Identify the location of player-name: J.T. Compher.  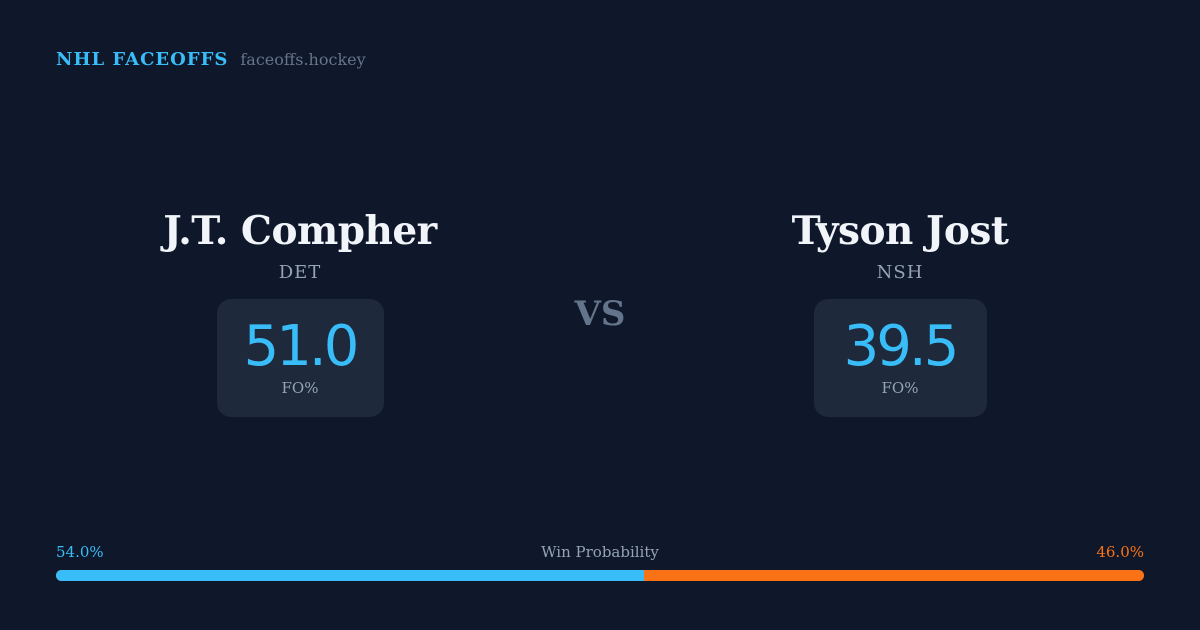
(300, 231).